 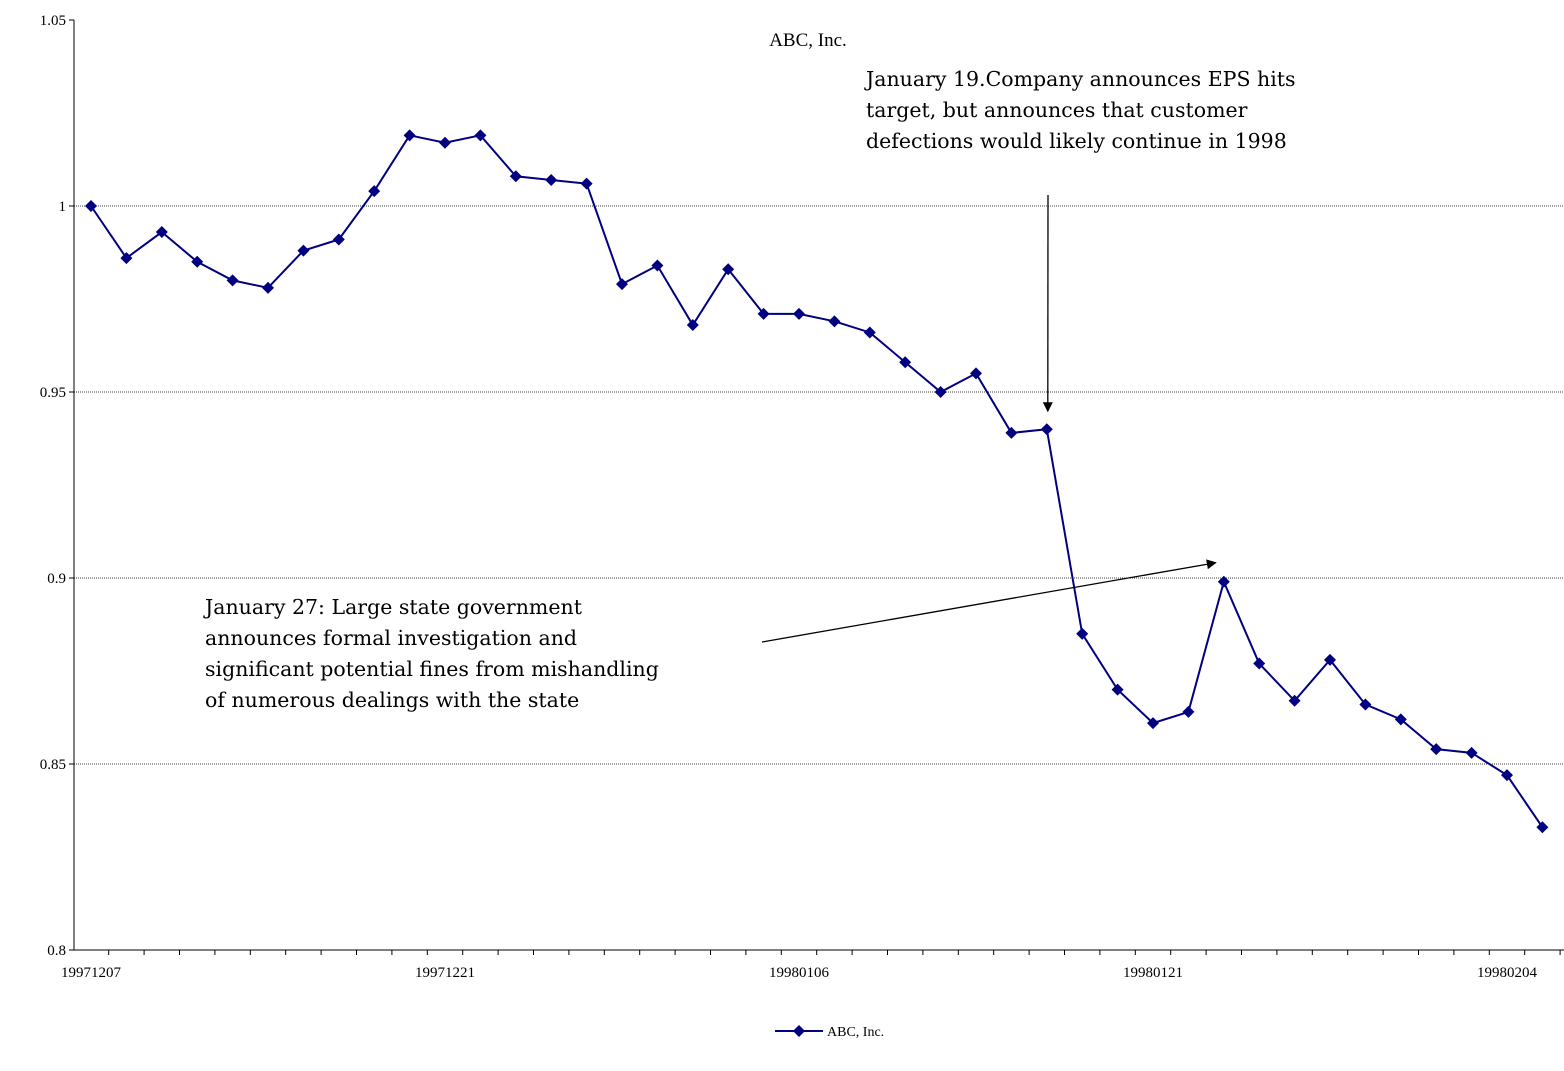 I want to click on y-tick-label: 0.8, so click(x=56, y=951).